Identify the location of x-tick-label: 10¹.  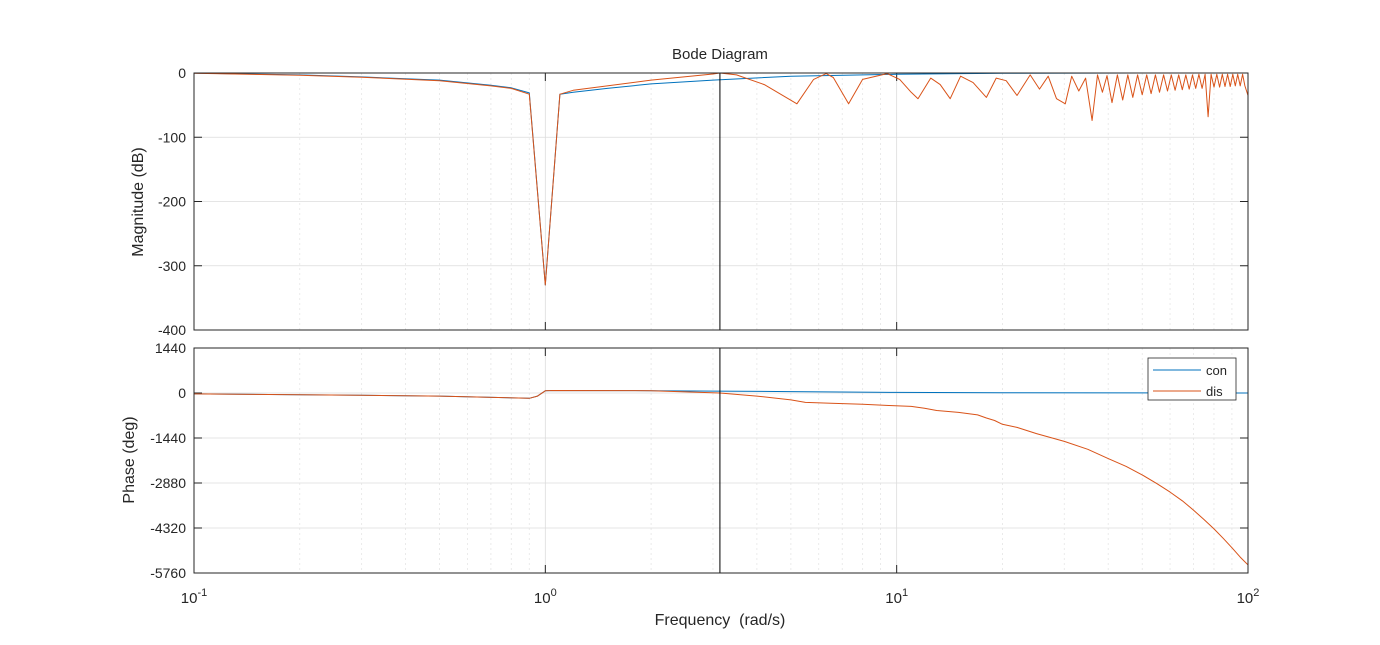
(896, 597).